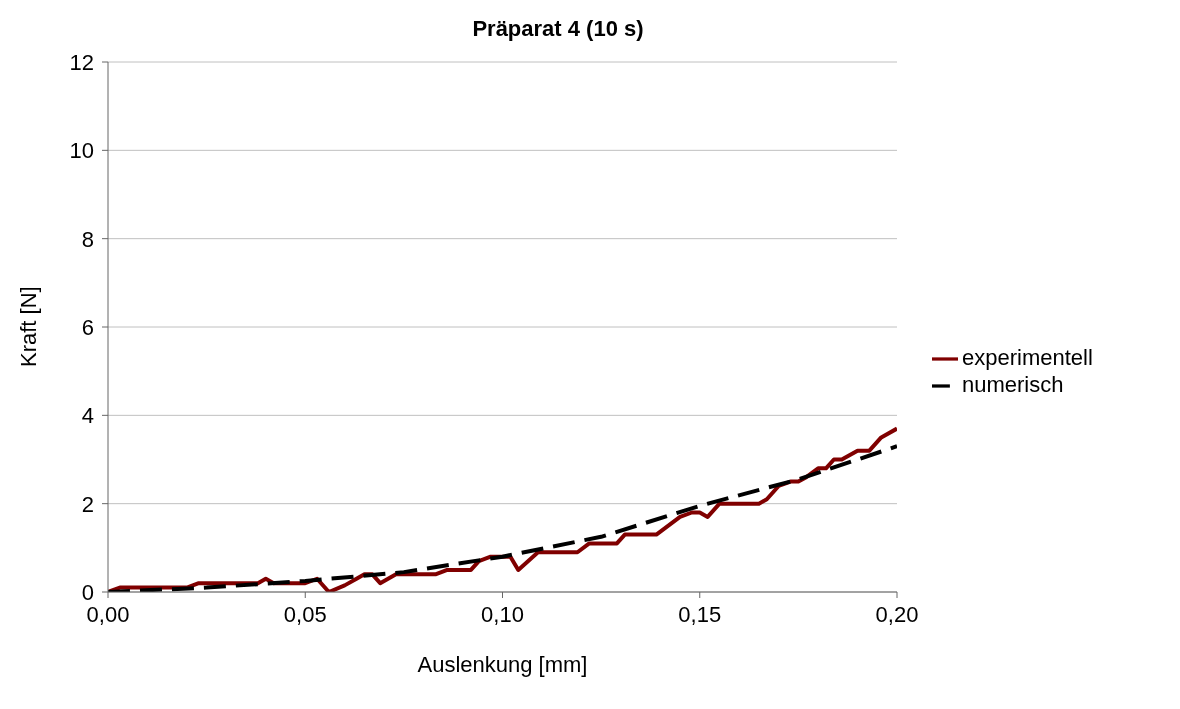 Image resolution: width=1180 pixels, height=709 pixels. What do you see at coordinates (1027, 357) in the screenshot?
I see `legend-label: experimentell` at bounding box center [1027, 357].